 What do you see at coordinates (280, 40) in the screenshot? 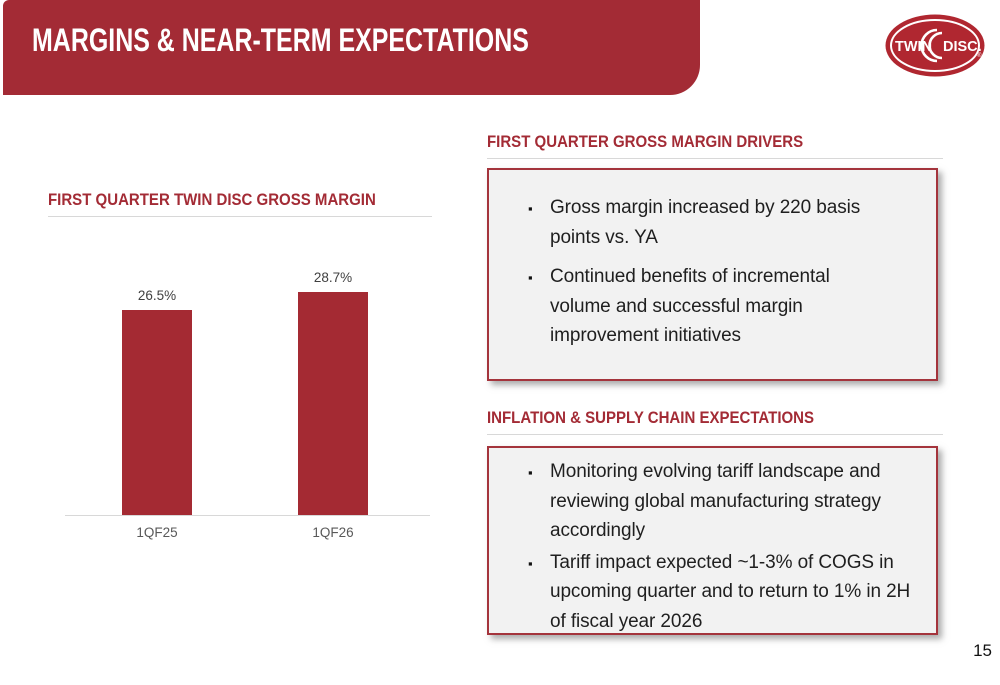
I see `slide-title: MARGINS & NEAR-TERM EXPECTATIONS` at bounding box center [280, 40].